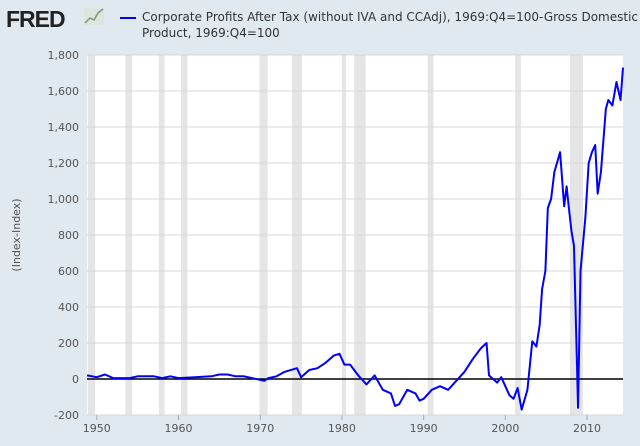 This screenshot has width=640, height=446. Describe the element at coordinates (97, 428) in the screenshot. I see `x-tick-label: 1950` at that location.